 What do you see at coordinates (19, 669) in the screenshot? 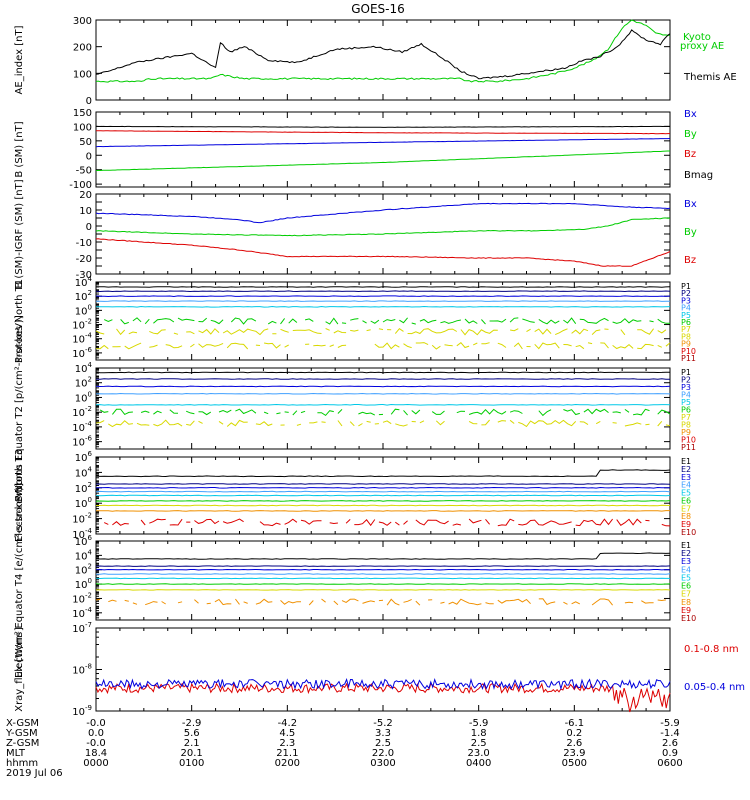
I see `y-axis-label: Xray_flux [W/m²]` at bounding box center [19, 669].